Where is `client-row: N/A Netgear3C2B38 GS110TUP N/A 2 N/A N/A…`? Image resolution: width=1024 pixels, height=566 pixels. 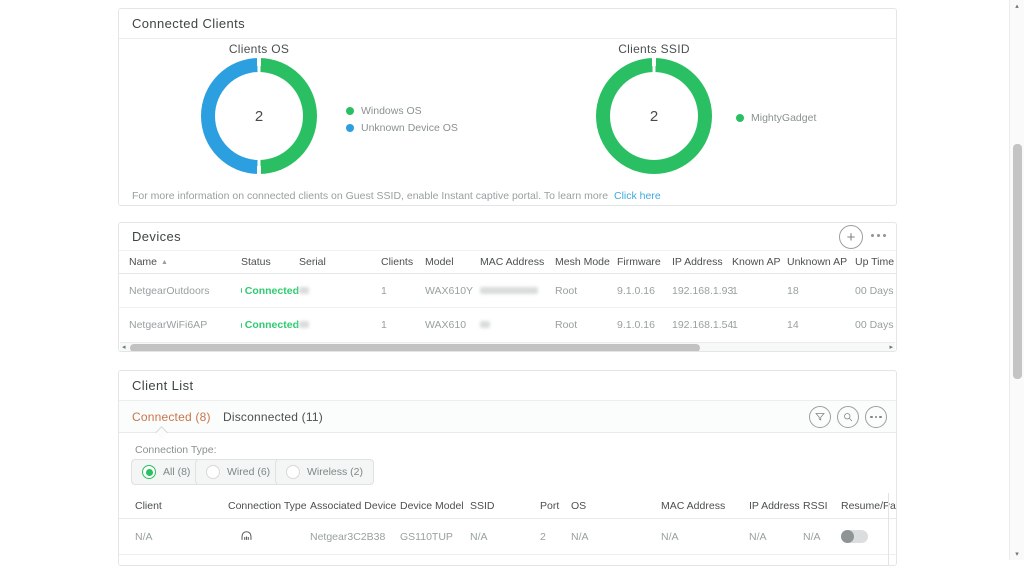
client-row: N/A Netgear3C2B38 GS110TUP N/A 2 N/A N/A… is located at coordinates (507, 537).